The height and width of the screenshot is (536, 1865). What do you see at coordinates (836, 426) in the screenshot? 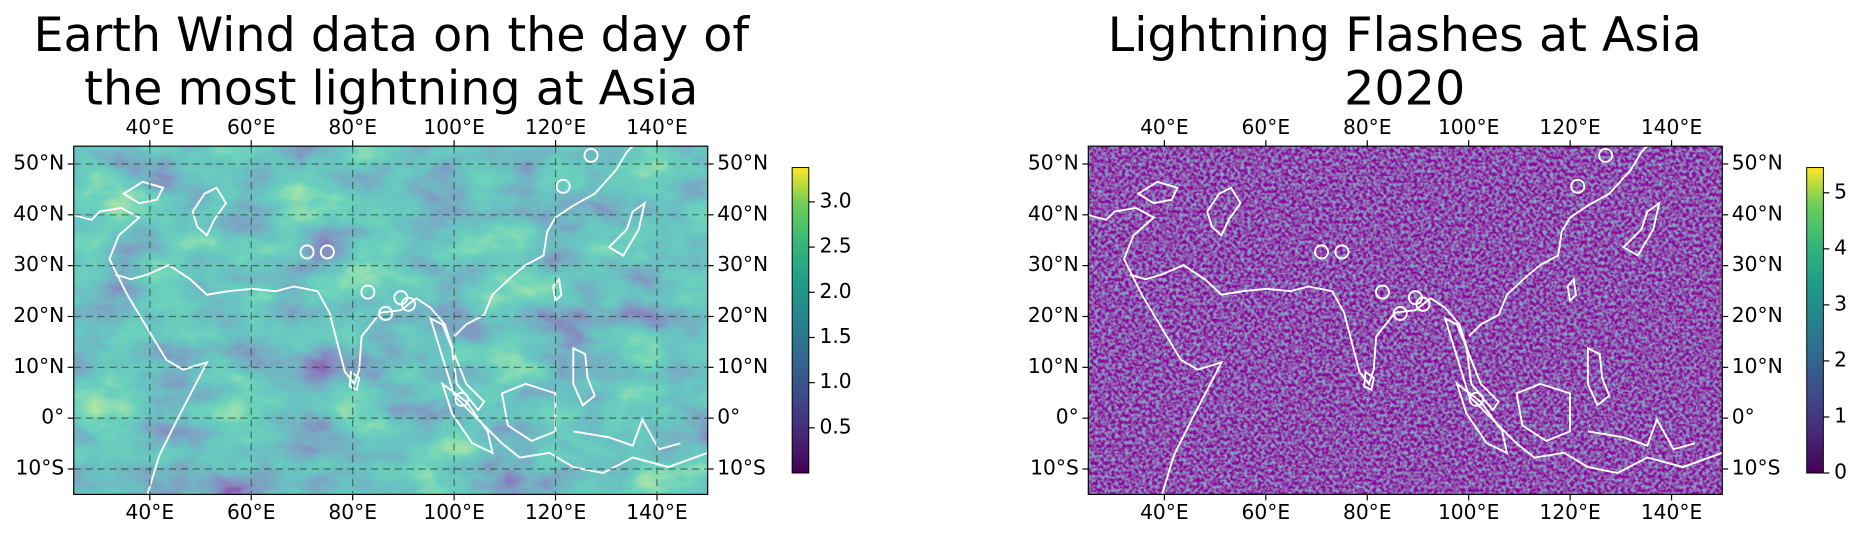
I see `colorbar-tick-label: 0.5` at bounding box center [836, 426].